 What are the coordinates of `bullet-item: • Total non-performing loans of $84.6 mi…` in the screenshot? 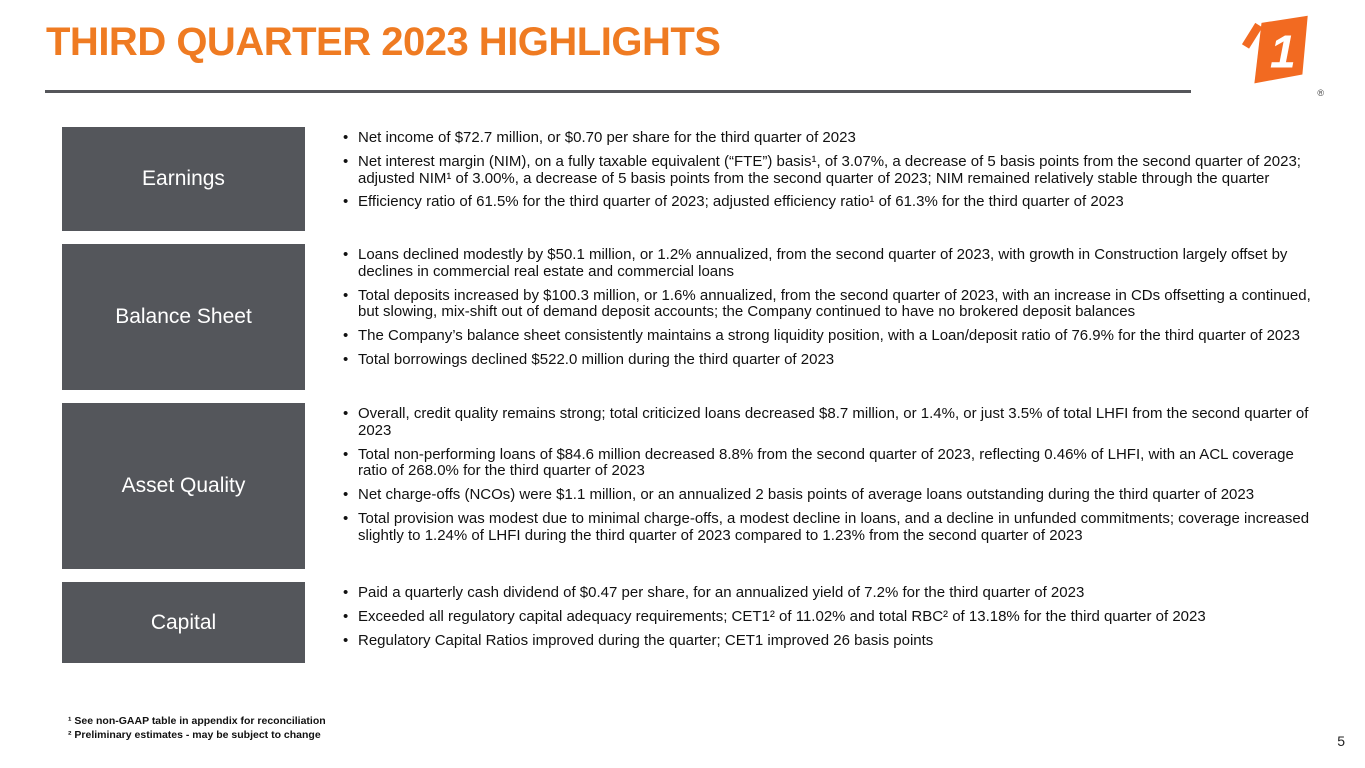 It's located at (832, 463).